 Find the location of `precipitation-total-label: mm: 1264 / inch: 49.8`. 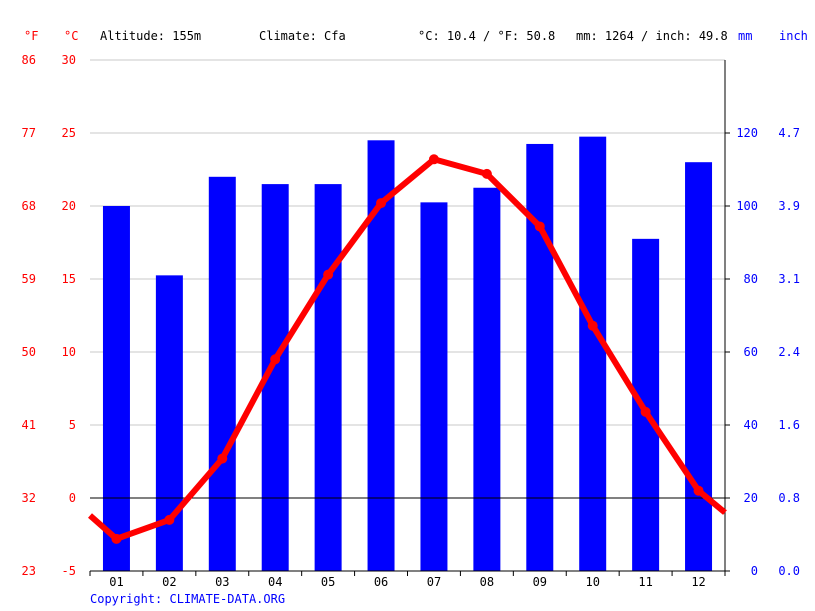

precipitation-total-label: mm: 1264 / inch: 49.8 is located at coordinates (652, 36).